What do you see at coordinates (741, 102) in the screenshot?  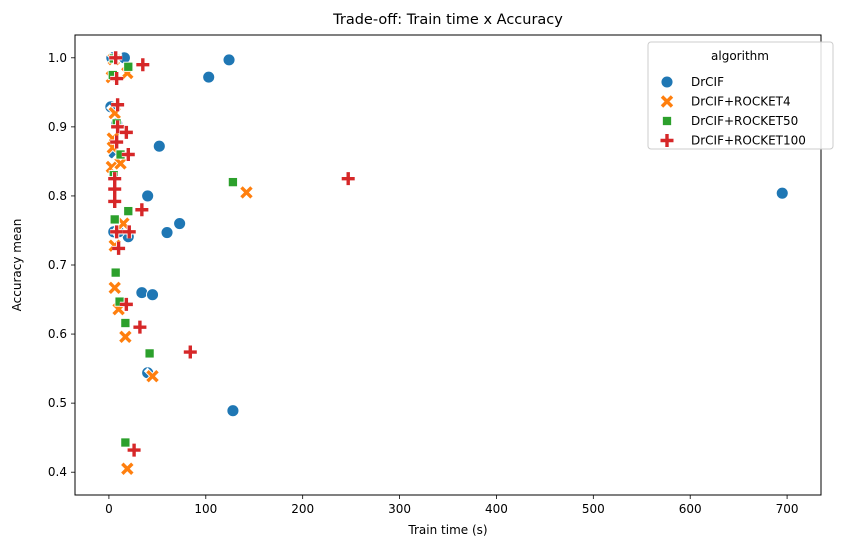 I see `legend-label: DrCIF+ROCKET4` at bounding box center [741, 102].